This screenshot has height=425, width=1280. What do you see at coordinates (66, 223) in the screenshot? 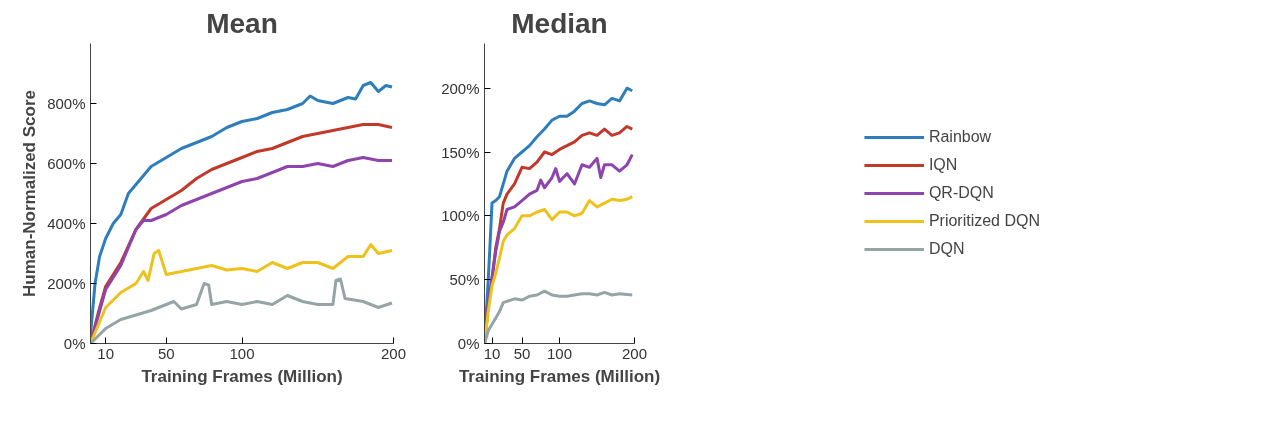
I see `y-tick-label: 400%` at bounding box center [66, 223].